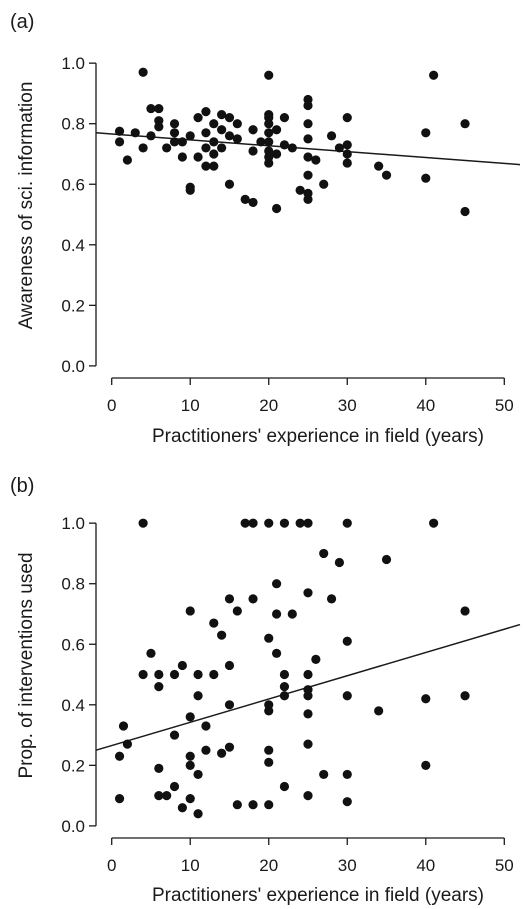  Describe the element at coordinates (22, 22) in the screenshot. I see `panel-label: (a)` at that location.